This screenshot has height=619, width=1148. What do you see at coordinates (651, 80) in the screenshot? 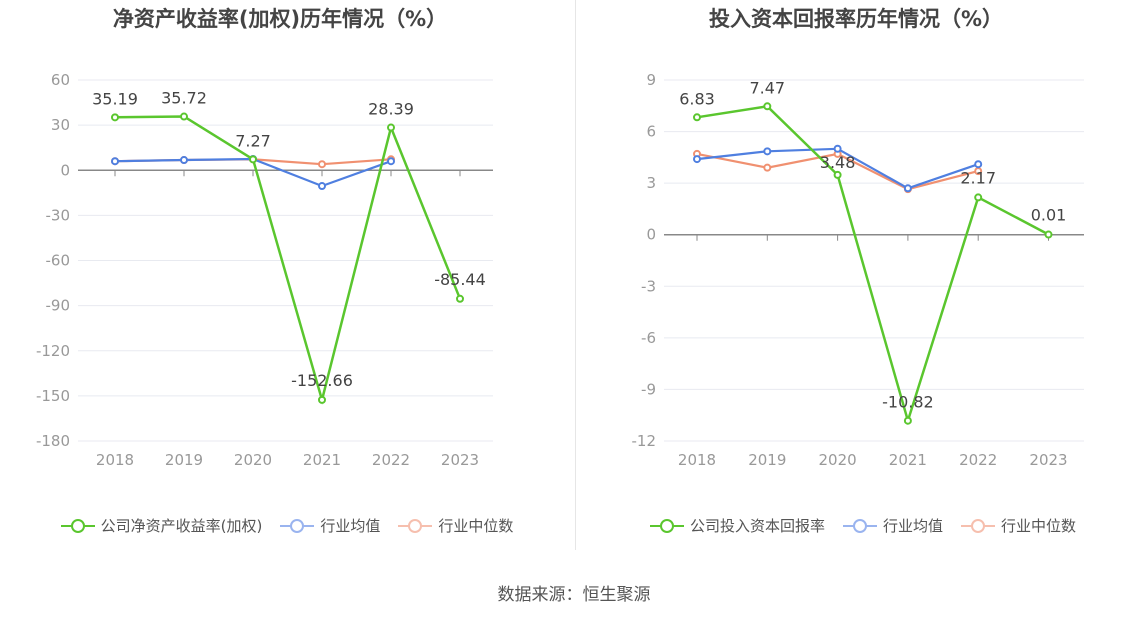
I see `y-tick-label: 9` at bounding box center [651, 80].